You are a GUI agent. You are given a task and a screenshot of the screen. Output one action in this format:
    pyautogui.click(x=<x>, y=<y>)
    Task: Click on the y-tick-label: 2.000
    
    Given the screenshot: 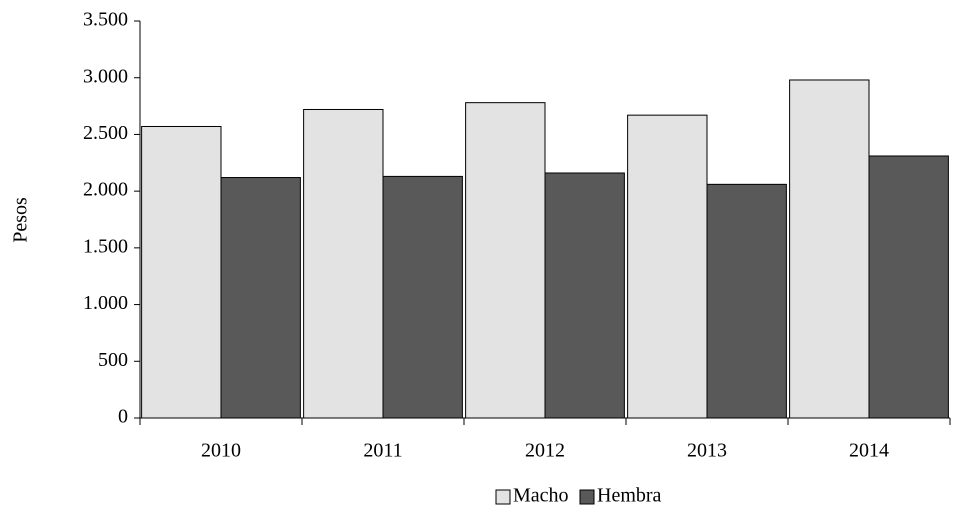 What is the action you would take?
    pyautogui.click(x=105, y=190)
    